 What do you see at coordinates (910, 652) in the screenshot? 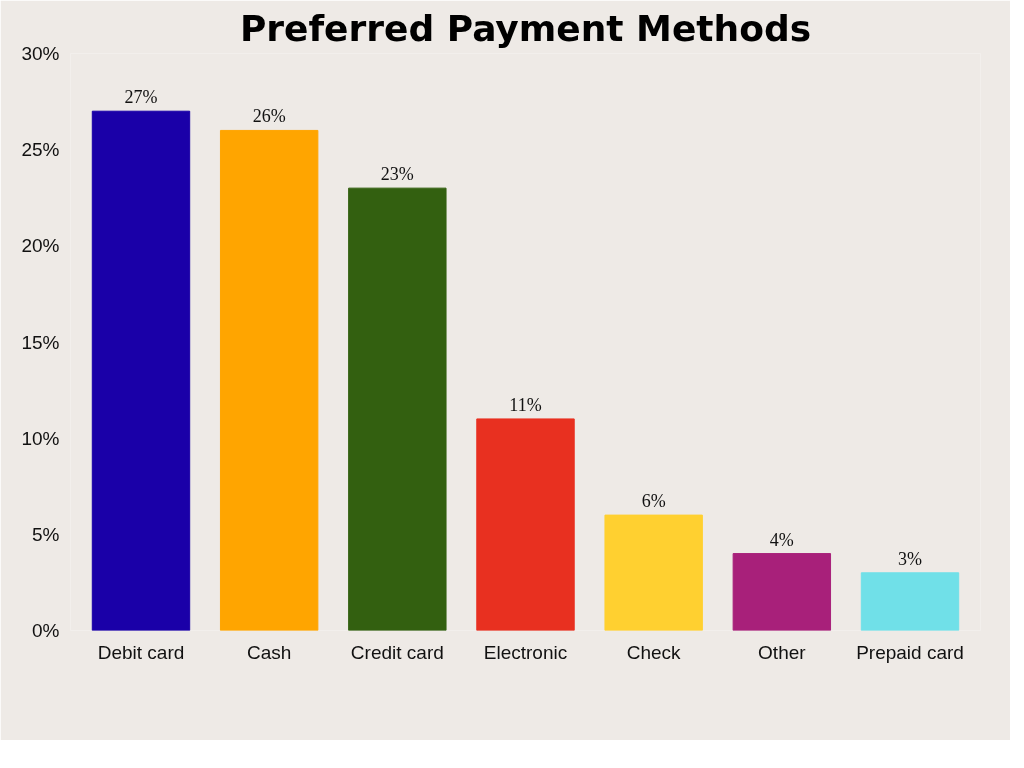
I see `x-tick-label: Prepaid card` at bounding box center [910, 652].